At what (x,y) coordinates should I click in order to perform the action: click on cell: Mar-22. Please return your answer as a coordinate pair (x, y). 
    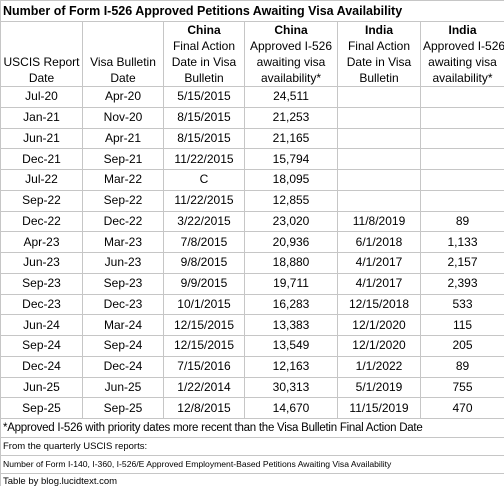
    Looking at the image, I should click on (123, 180).